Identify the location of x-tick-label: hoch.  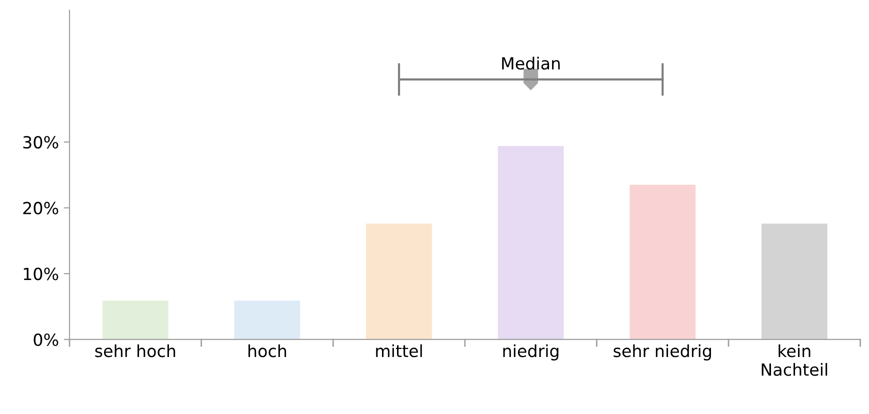
(267, 351).